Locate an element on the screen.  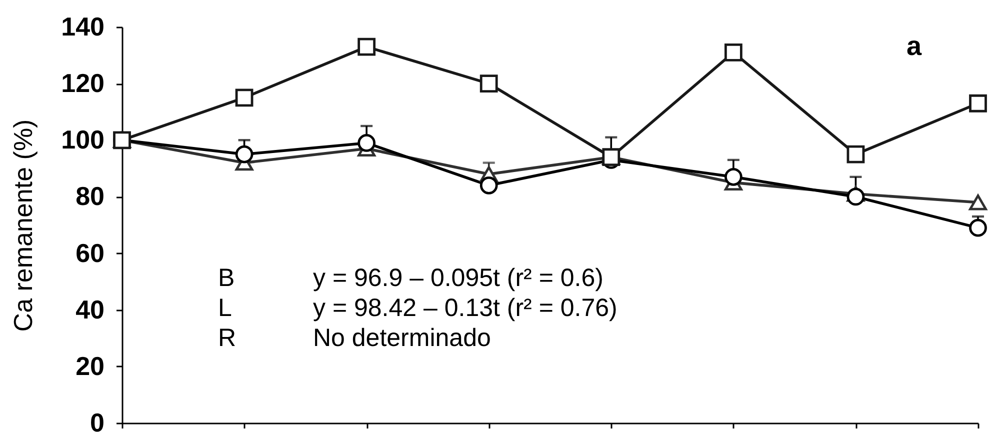
y-tick-label: 40 is located at coordinates (90, 309).